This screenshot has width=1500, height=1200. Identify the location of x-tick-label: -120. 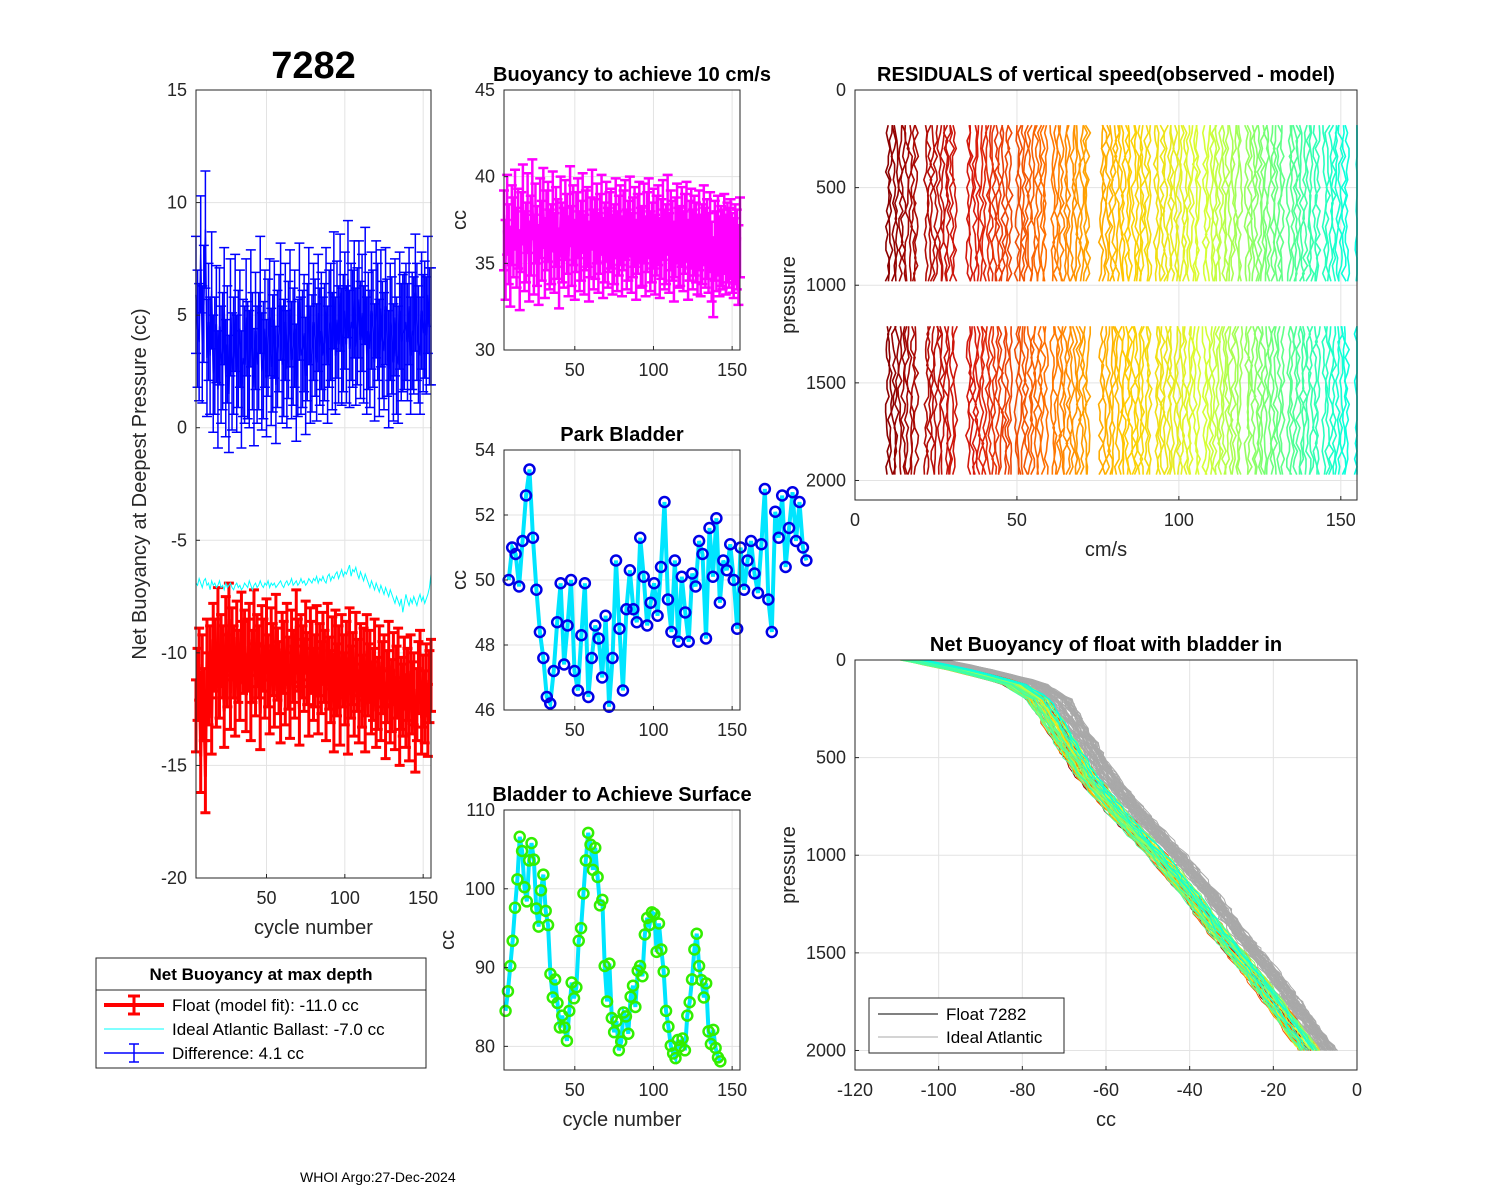
(855, 1090).